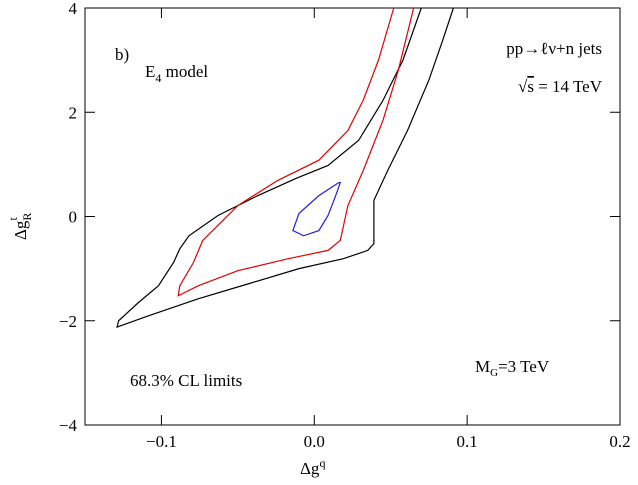  What do you see at coordinates (322, 463) in the screenshot?
I see `text-part: q` at bounding box center [322, 463].